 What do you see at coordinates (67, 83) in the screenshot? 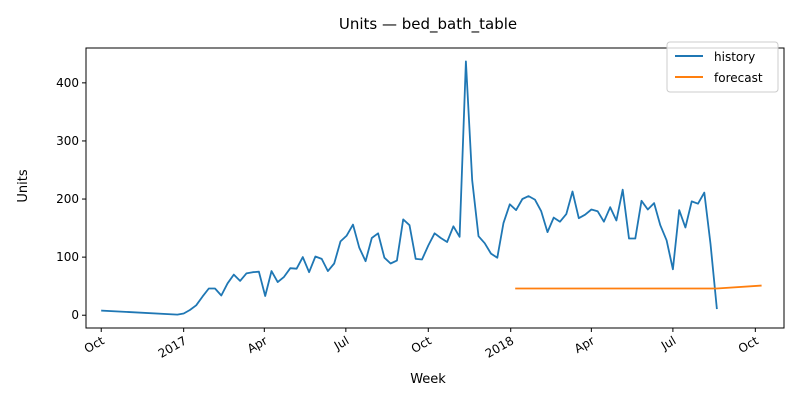
I see `y-tick-label: 400` at bounding box center [67, 83].